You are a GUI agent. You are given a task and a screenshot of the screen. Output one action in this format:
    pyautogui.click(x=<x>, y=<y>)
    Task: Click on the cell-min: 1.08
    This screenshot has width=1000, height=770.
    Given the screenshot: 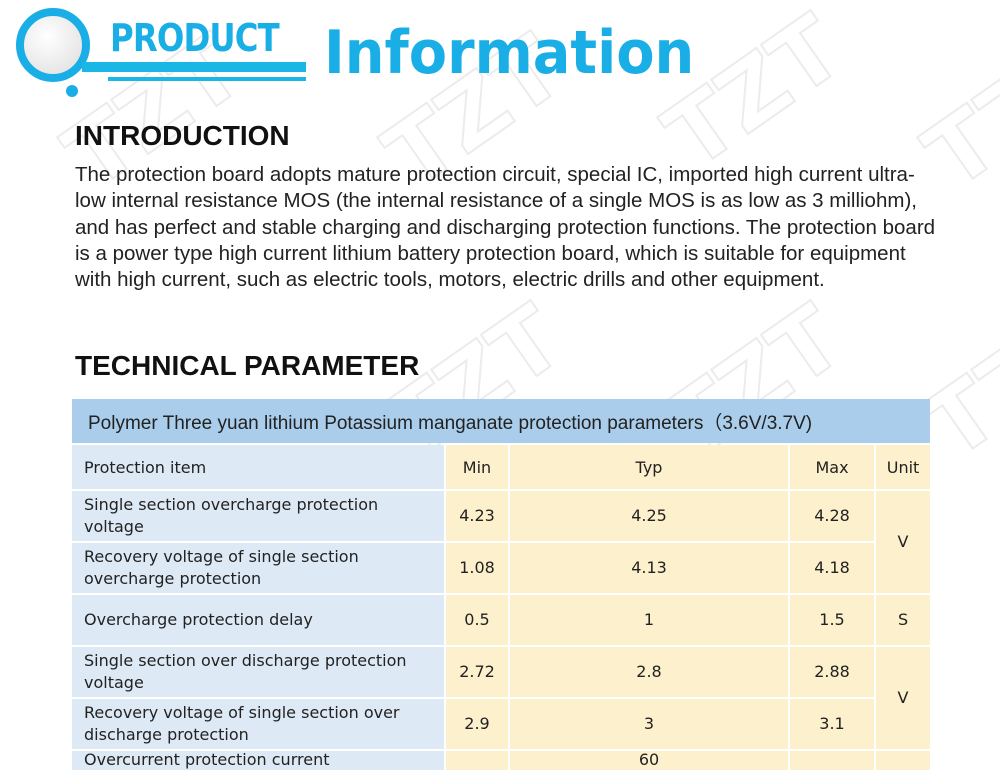 What is the action you would take?
    pyautogui.click(x=477, y=568)
    